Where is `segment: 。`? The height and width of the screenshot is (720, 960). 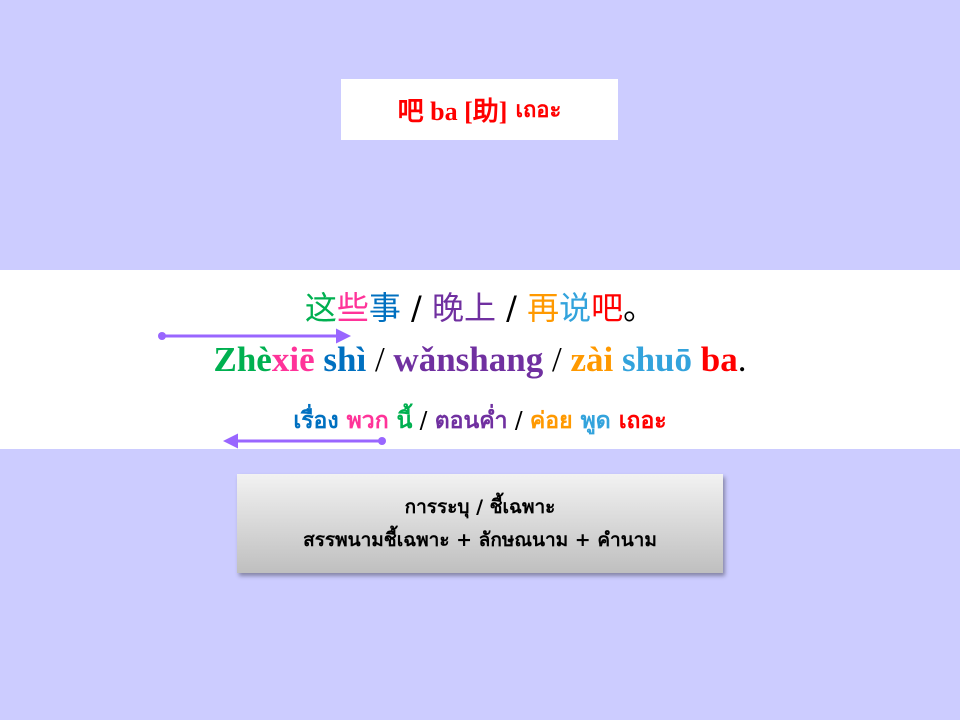 segment: 。 is located at coordinates (639, 308).